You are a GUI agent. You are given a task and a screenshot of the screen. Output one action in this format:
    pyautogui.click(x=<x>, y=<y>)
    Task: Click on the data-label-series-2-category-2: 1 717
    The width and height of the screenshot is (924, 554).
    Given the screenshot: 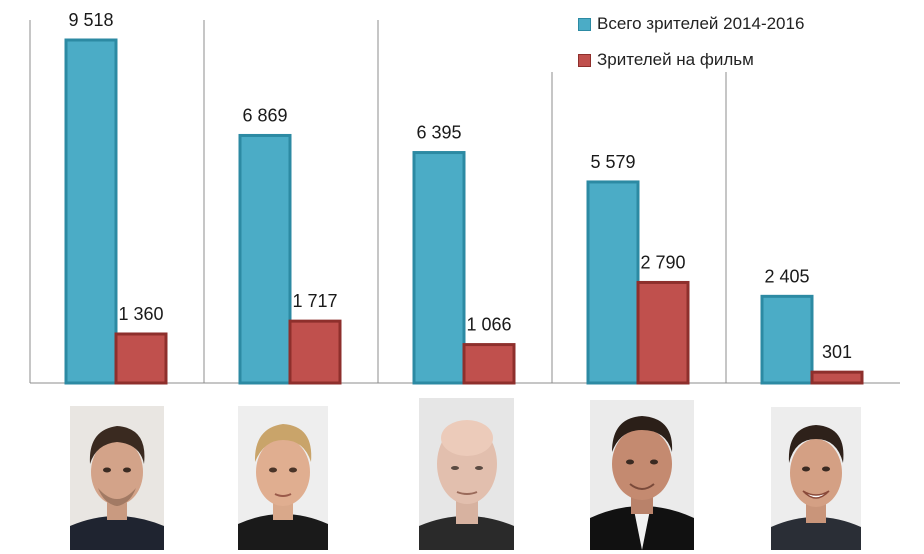 What is the action you would take?
    pyautogui.click(x=314, y=301)
    